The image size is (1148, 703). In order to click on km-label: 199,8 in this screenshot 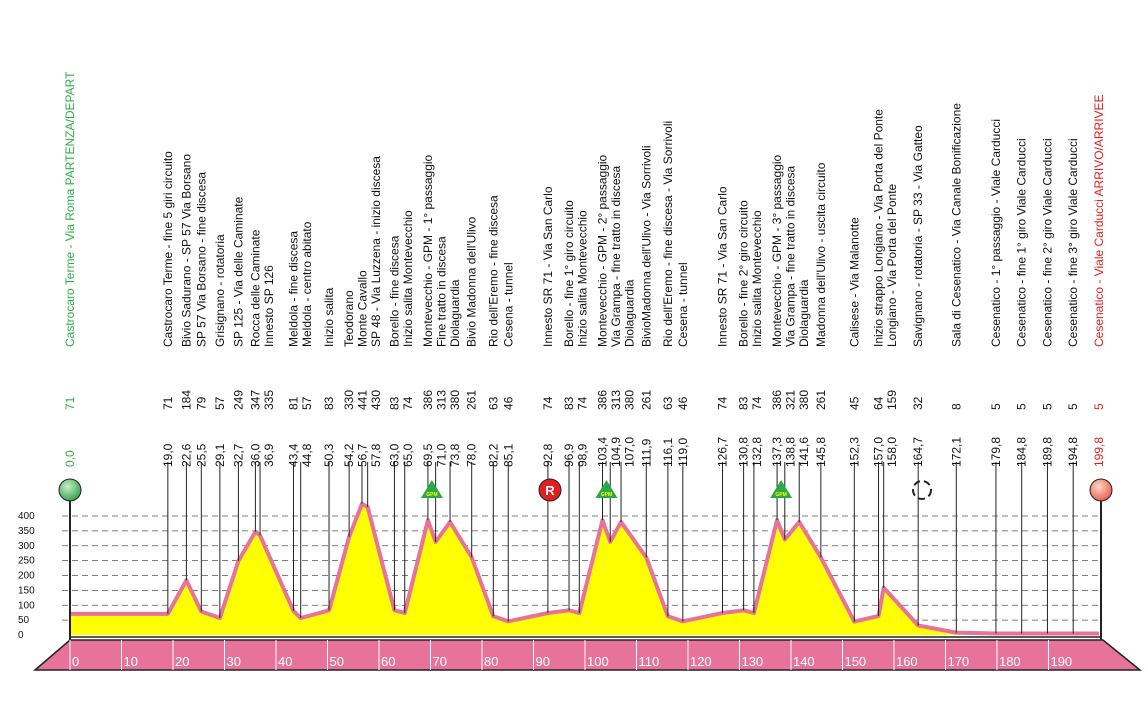, I will do `click(1099, 452)`.